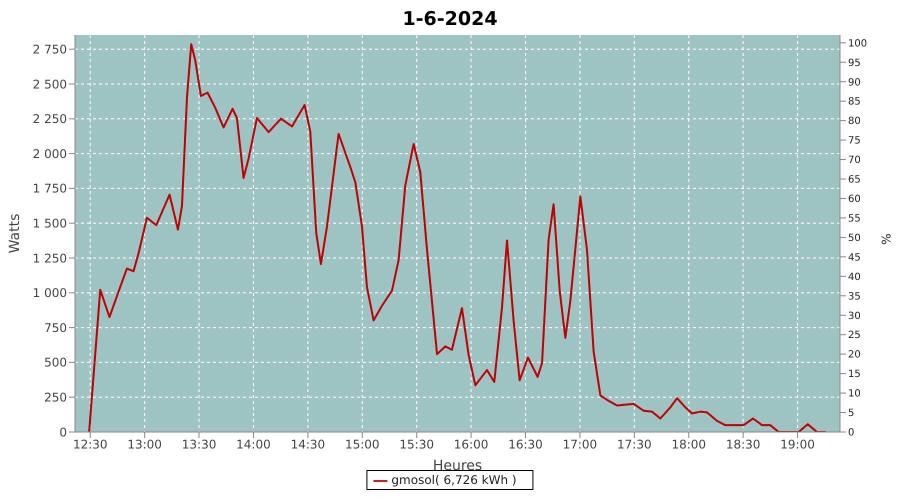 The image size is (900, 500). What do you see at coordinates (634, 445) in the screenshot?
I see `x-tick-label: 17:30` at bounding box center [634, 445].